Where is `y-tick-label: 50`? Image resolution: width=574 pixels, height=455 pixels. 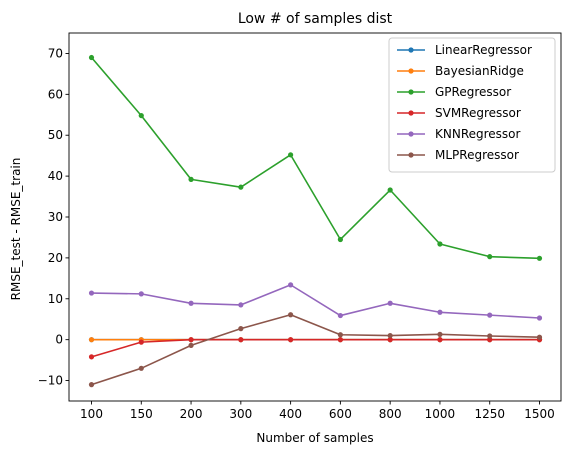
y-tick-label: 50 is located at coordinates (55, 135).